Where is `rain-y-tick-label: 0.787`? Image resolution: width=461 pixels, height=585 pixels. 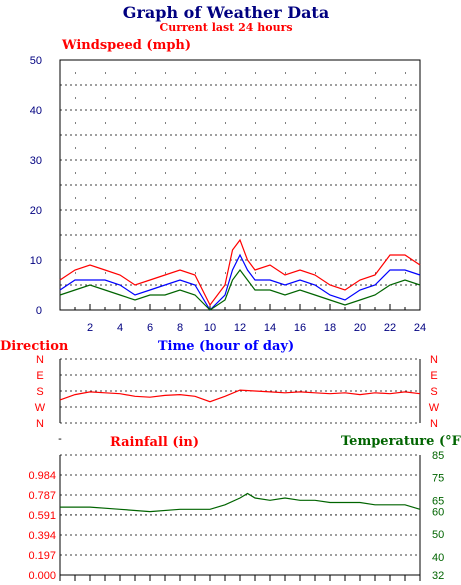
rain-y-tick-label: 0.787 is located at coordinates (42, 496).